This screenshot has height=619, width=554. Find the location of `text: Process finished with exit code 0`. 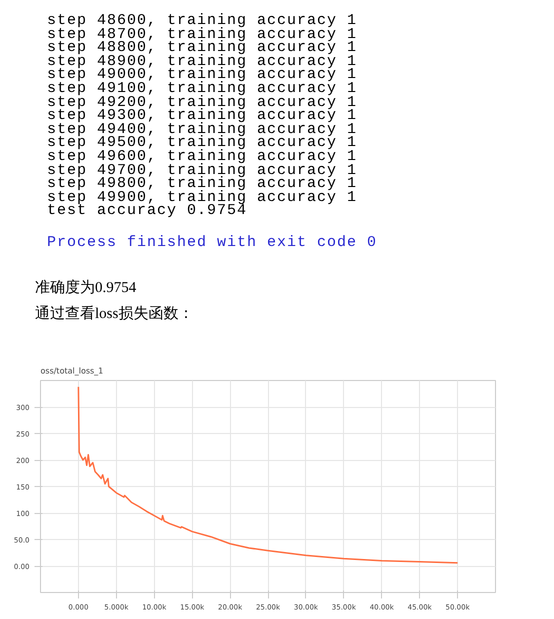

text: Process finished with exit code 0 is located at coordinates (212, 242).